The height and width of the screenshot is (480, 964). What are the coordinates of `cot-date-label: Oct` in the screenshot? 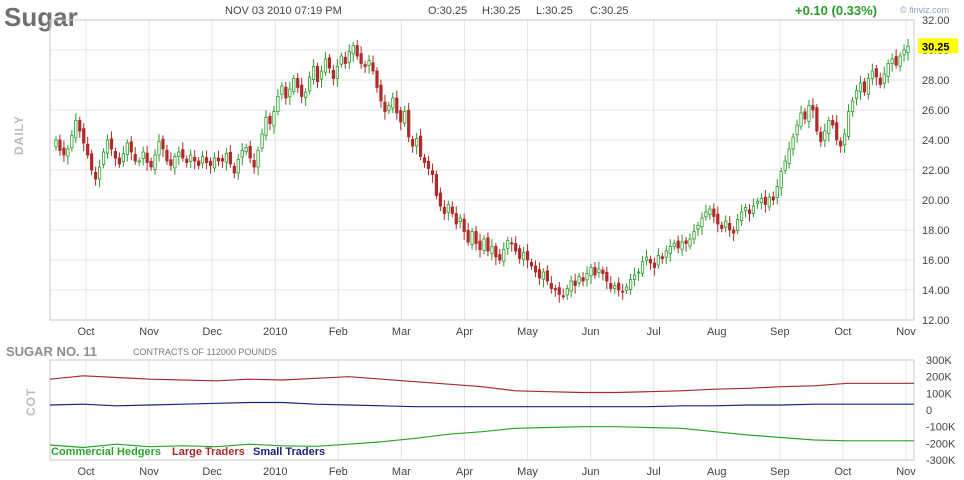 It's located at (842, 472).